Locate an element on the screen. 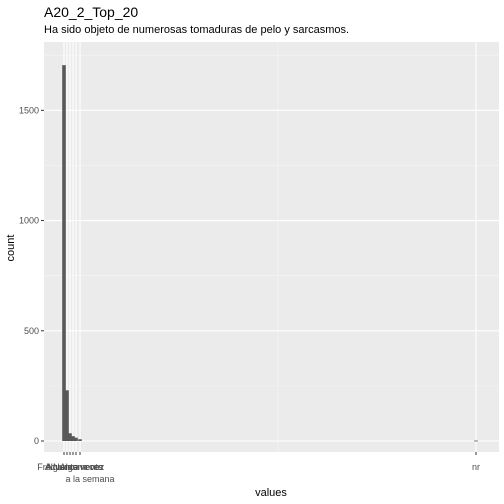 This screenshot has width=504, height=504. y-tick-label: 1500 is located at coordinates (29, 110).